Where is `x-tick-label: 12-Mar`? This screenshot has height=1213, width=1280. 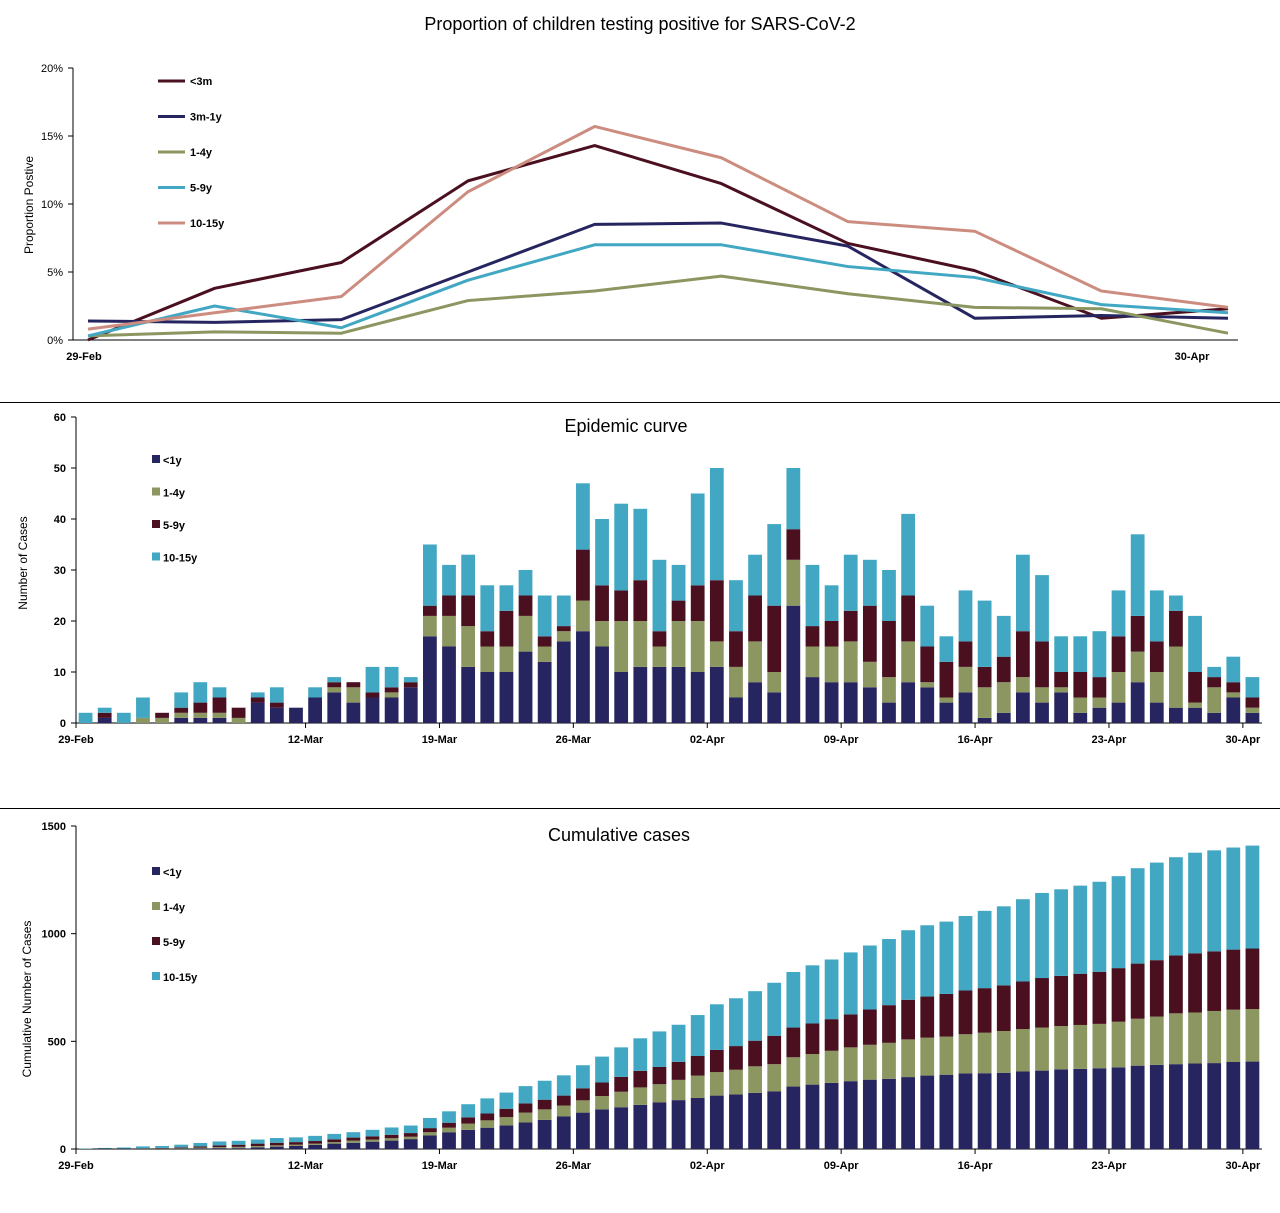 x-tick-label: 12-Mar is located at coordinates (306, 1166).